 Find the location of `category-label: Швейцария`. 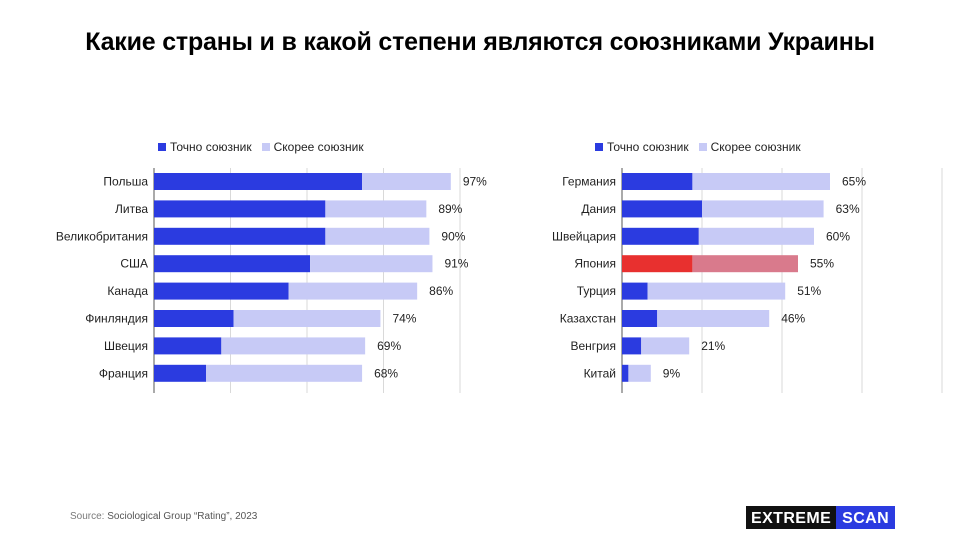

category-label: Швейцария is located at coordinates (584, 236).